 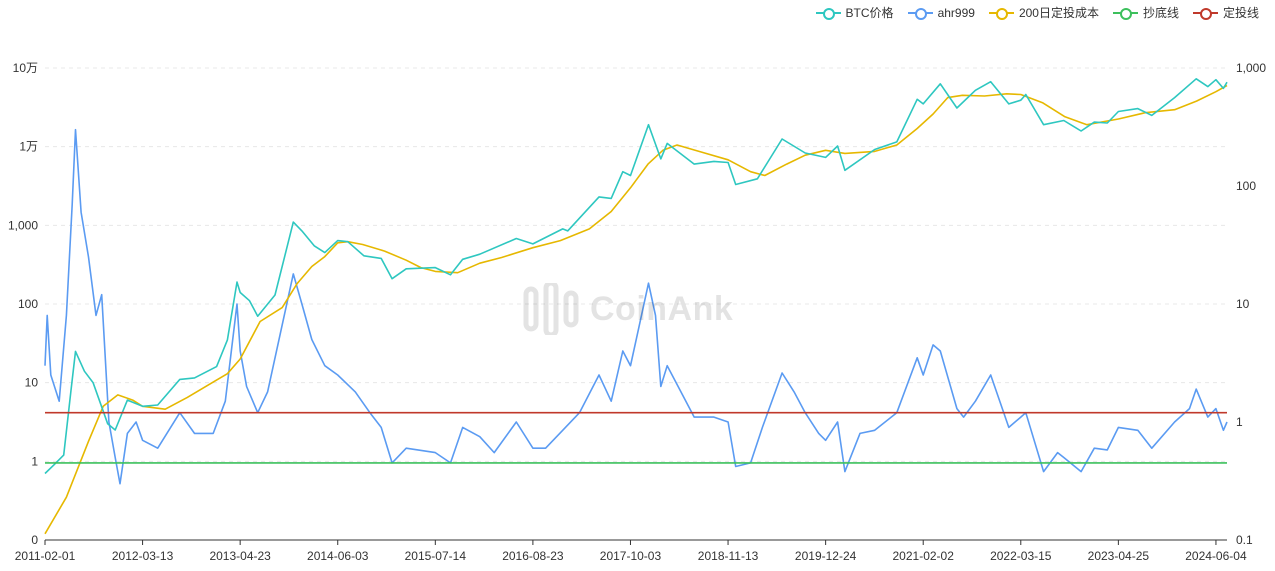 I want to click on legend-label-bottom-line: 抄底线, so click(x=1160, y=13).